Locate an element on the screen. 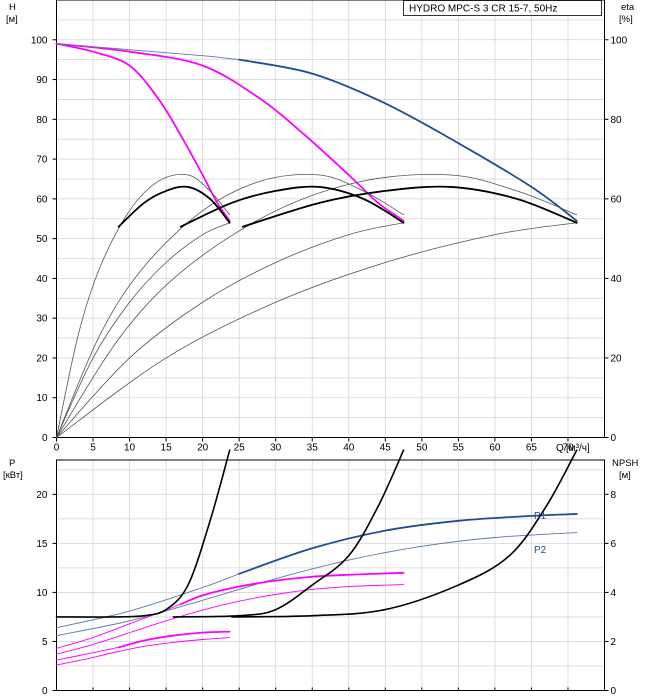 Image resolution: width=658 pixels, height=700 pixels. x-axis-label-q: Q is located at coordinates (560, 448).